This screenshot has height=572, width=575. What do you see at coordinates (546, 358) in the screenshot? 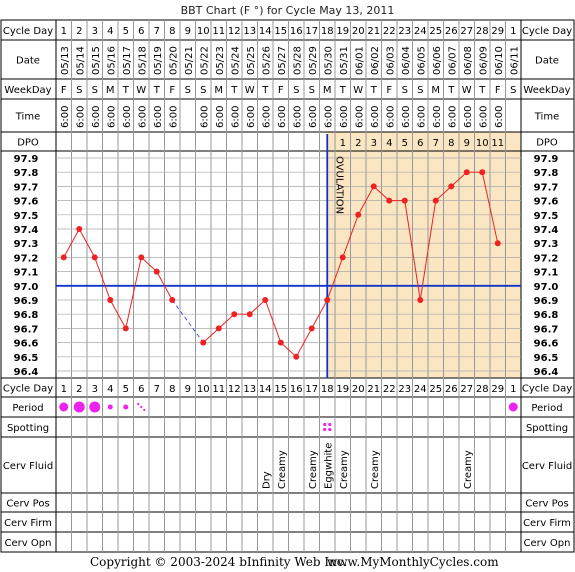
I see `y-tick-right: 96.5` at bounding box center [546, 358].